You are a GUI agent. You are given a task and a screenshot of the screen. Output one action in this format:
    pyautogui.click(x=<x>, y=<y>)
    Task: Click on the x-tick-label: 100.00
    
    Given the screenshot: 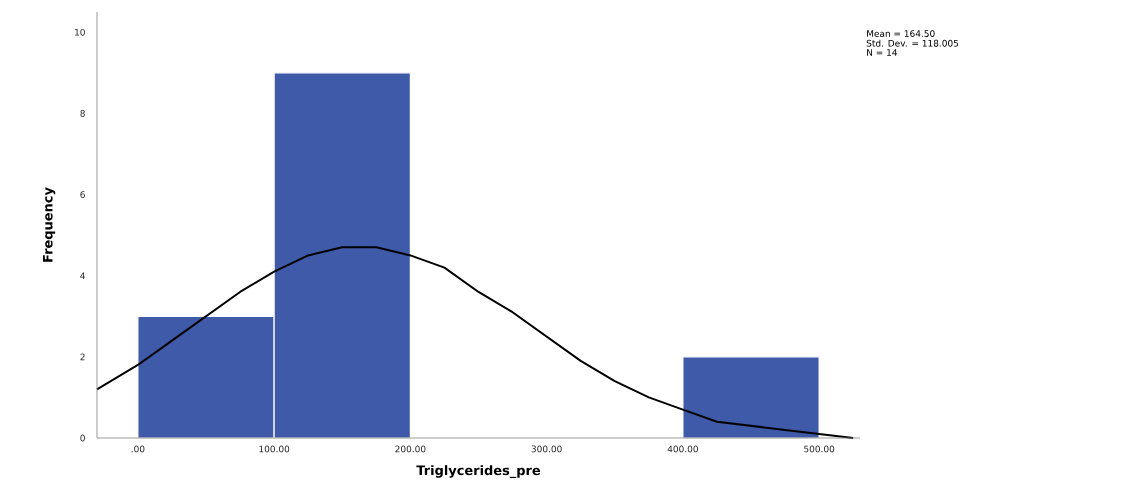 What is the action you would take?
    pyautogui.click(x=274, y=449)
    